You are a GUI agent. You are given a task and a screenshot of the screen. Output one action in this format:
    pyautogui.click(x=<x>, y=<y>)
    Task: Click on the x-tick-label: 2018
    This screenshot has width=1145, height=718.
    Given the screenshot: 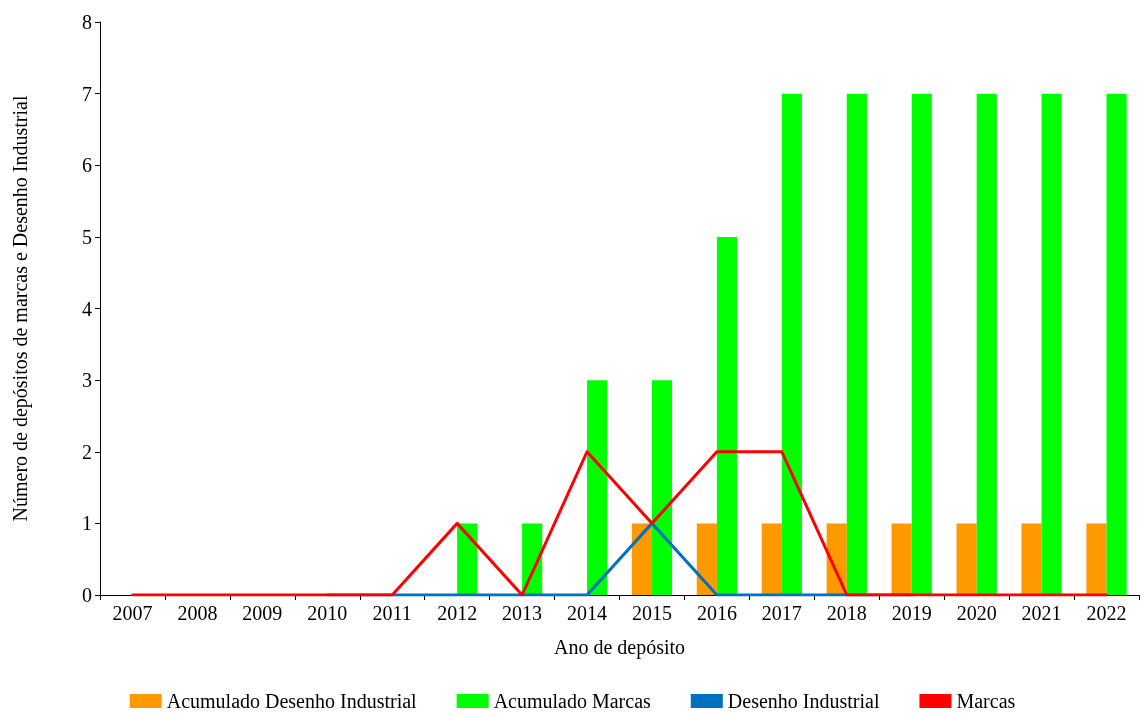 What is the action you would take?
    pyautogui.click(x=846, y=613)
    